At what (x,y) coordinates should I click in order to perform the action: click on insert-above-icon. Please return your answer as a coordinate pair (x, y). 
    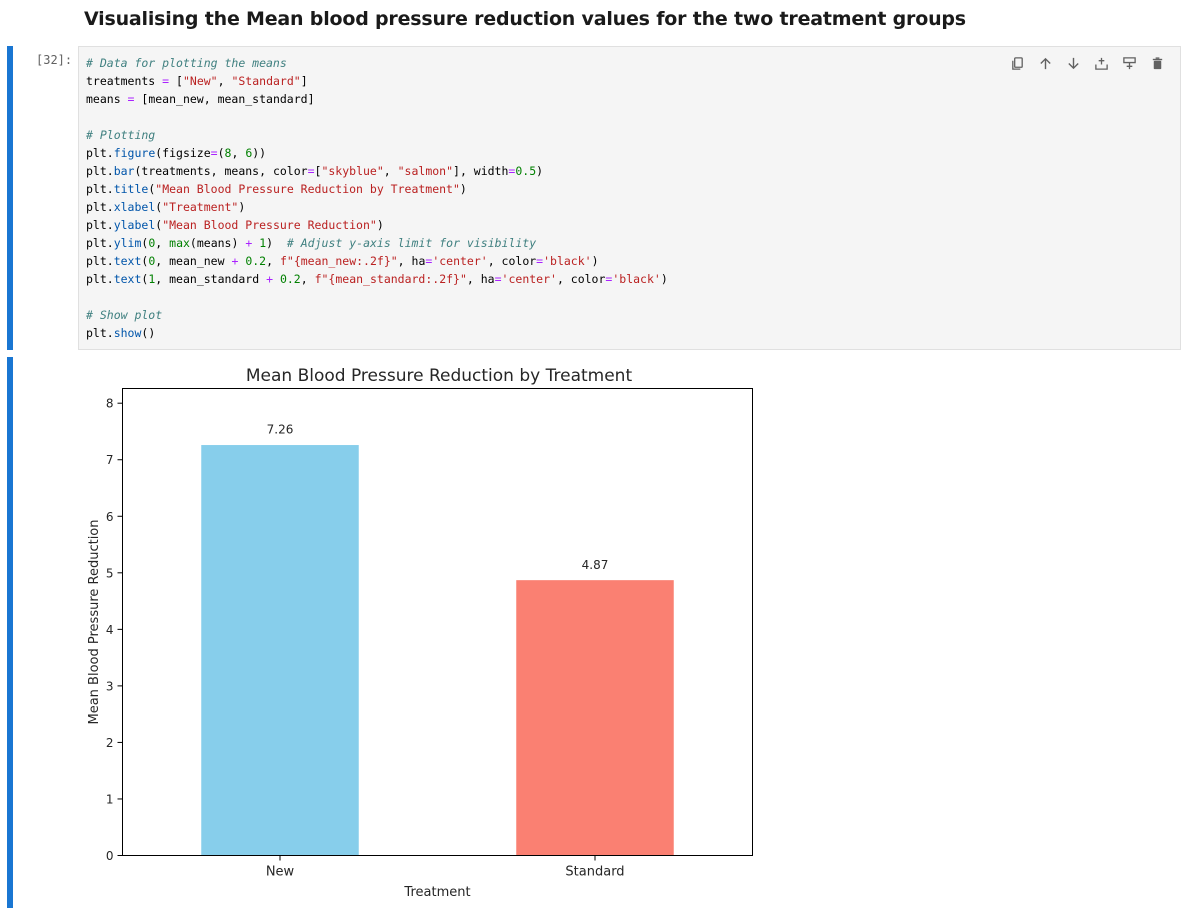
    Looking at the image, I should click on (1101, 63).